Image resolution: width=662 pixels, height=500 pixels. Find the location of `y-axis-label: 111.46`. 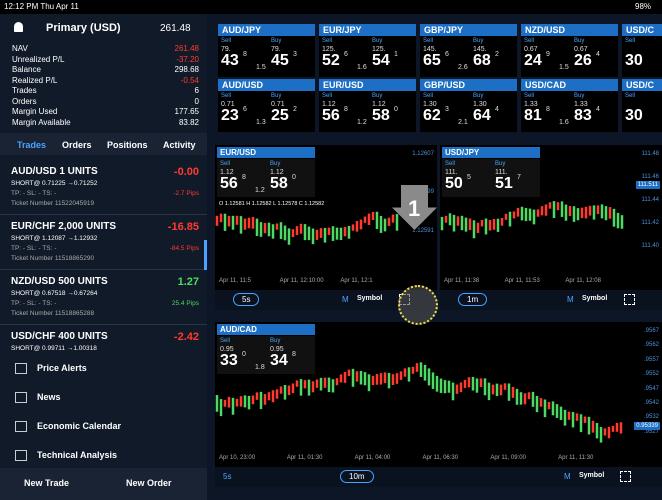

y-axis-label: 111.46 is located at coordinates (650, 177).